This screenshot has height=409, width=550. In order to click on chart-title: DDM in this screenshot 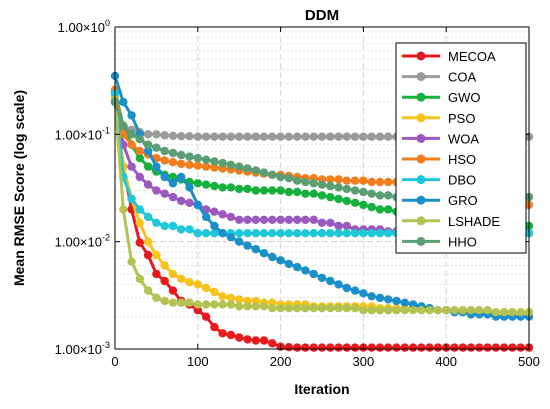, I will do `click(322, 15)`.